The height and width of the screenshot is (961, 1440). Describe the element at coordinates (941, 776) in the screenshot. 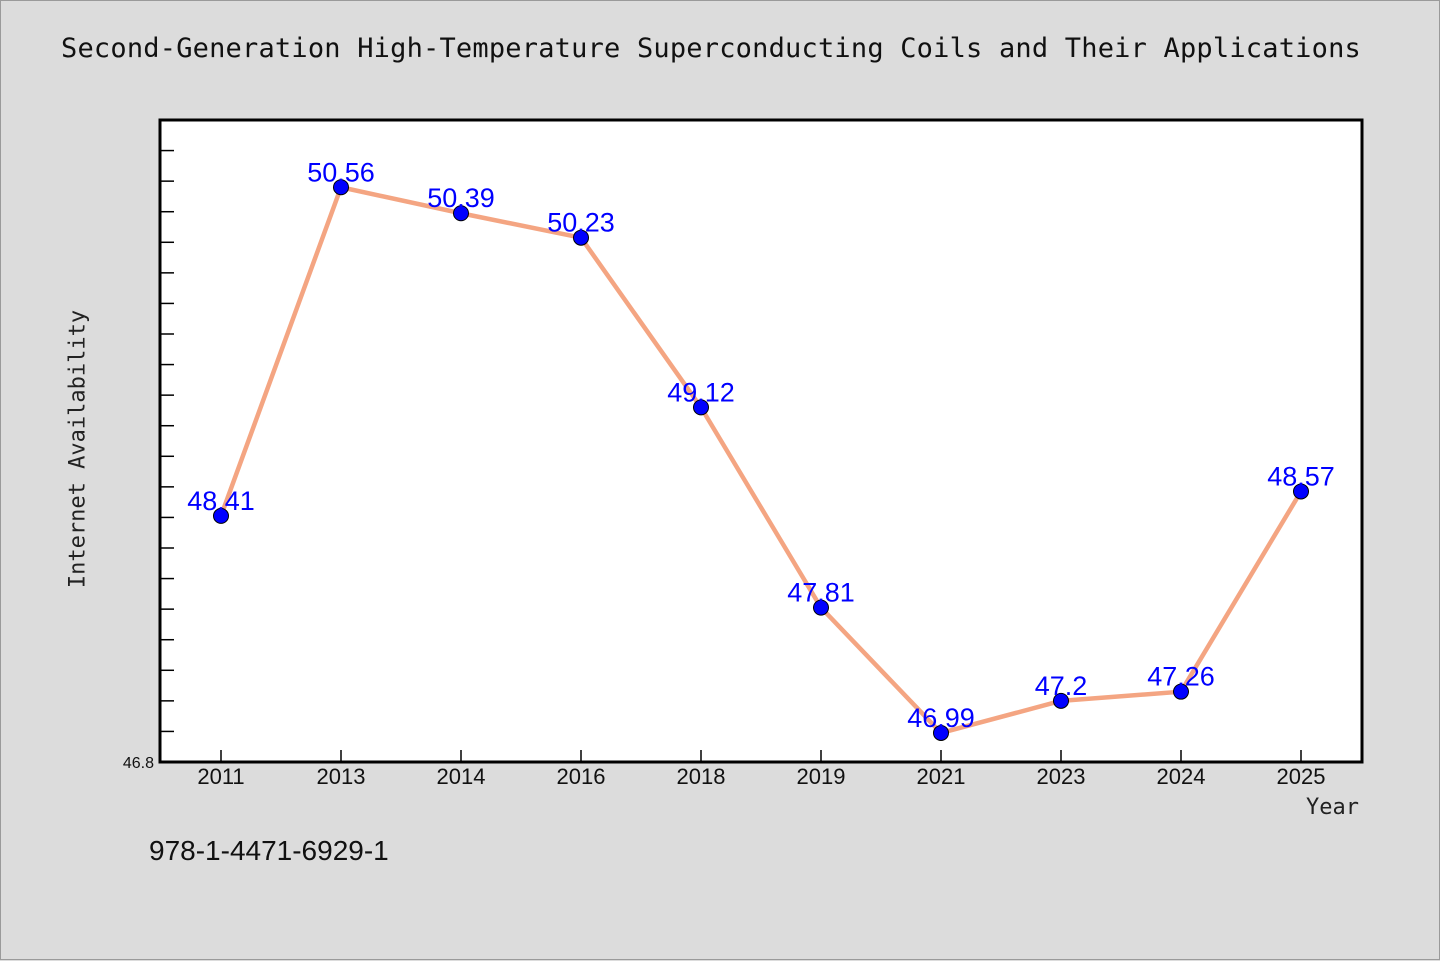

I see `x-tick-label: 2021` at that location.